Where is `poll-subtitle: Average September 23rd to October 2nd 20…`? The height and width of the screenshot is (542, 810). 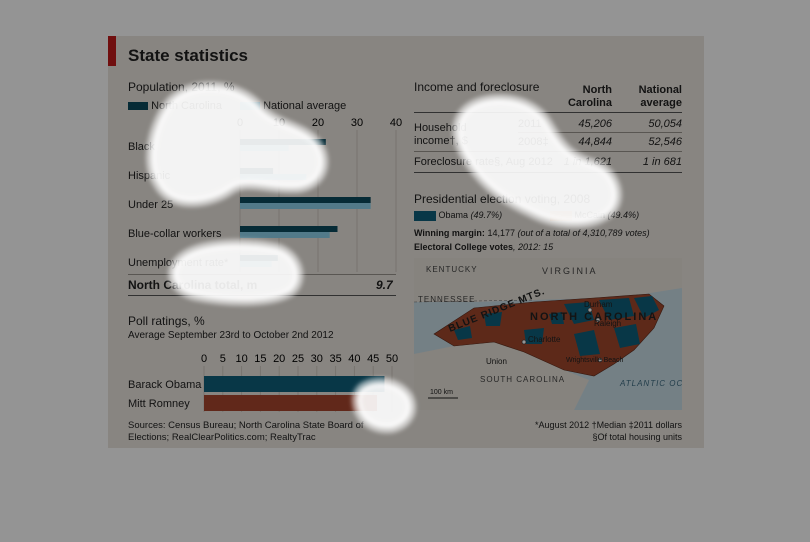 poll-subtitle: Average September 23rd to October 2nd 20… is located at coordinates (231, 335).